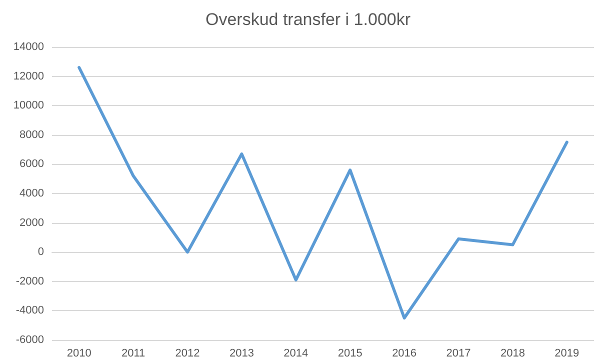 The image size is (616, 359). What do you see at coordinates (458, 353) in the screenshot?
I see `x-tick-label: 2017` at bounding box center [458, 353].